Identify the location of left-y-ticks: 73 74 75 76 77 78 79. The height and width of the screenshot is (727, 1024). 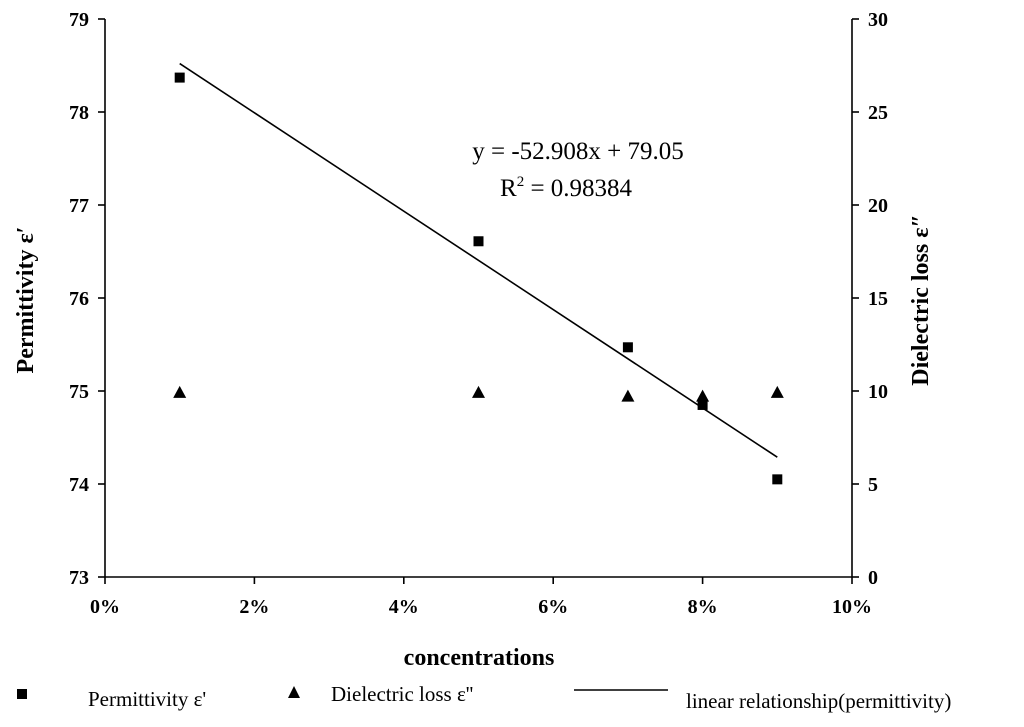
(87, 299).